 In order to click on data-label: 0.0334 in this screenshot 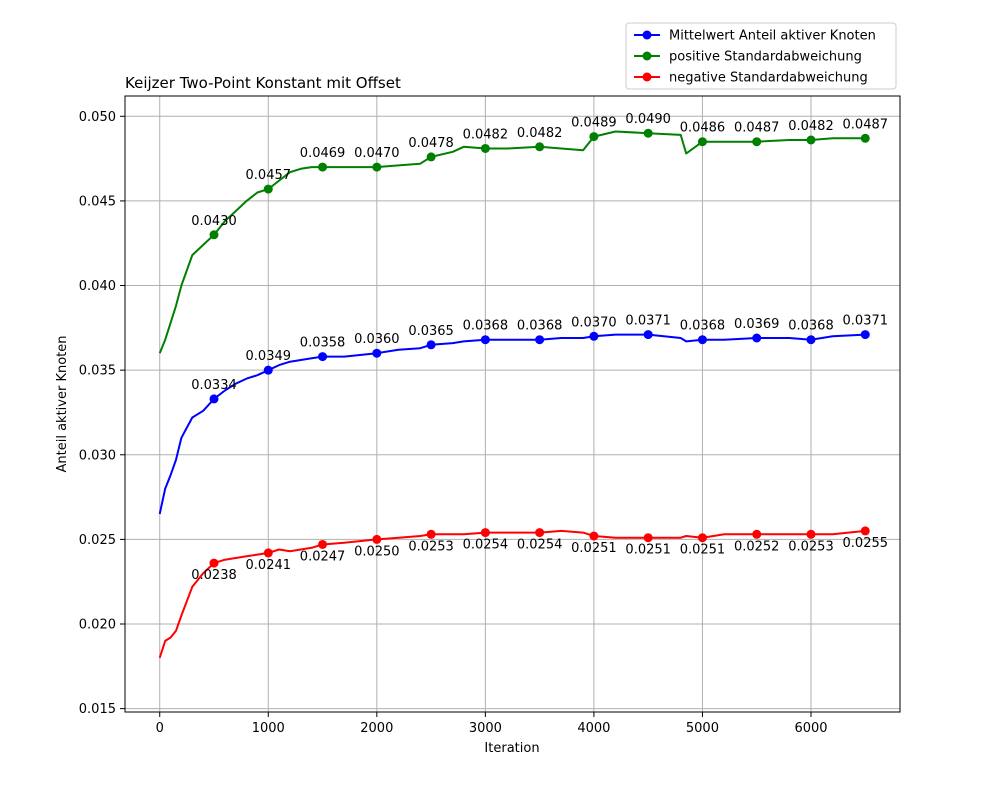, I will do `click(214, 385)`.